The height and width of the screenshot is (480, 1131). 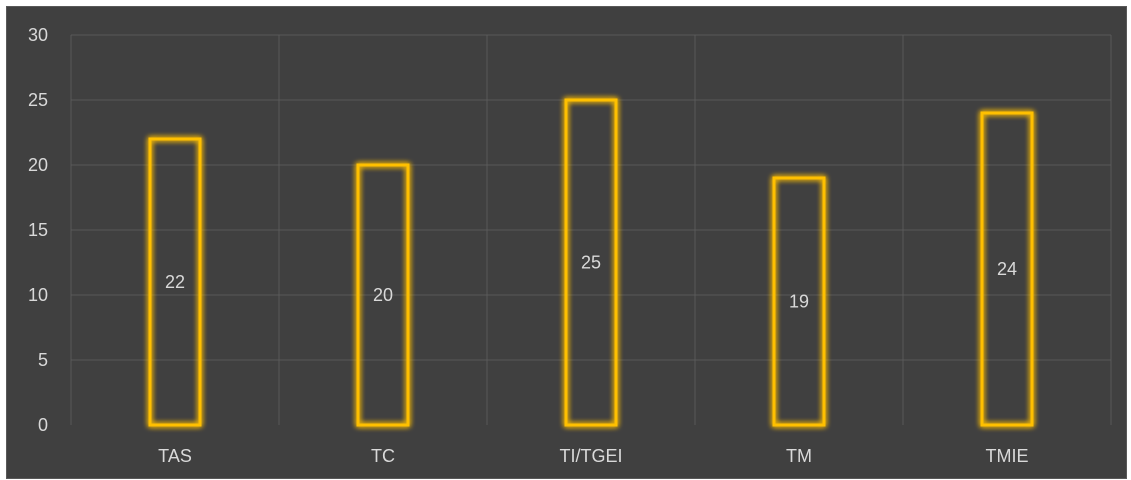 I want to click on bar-tmie, so click(x=1007, y=269).